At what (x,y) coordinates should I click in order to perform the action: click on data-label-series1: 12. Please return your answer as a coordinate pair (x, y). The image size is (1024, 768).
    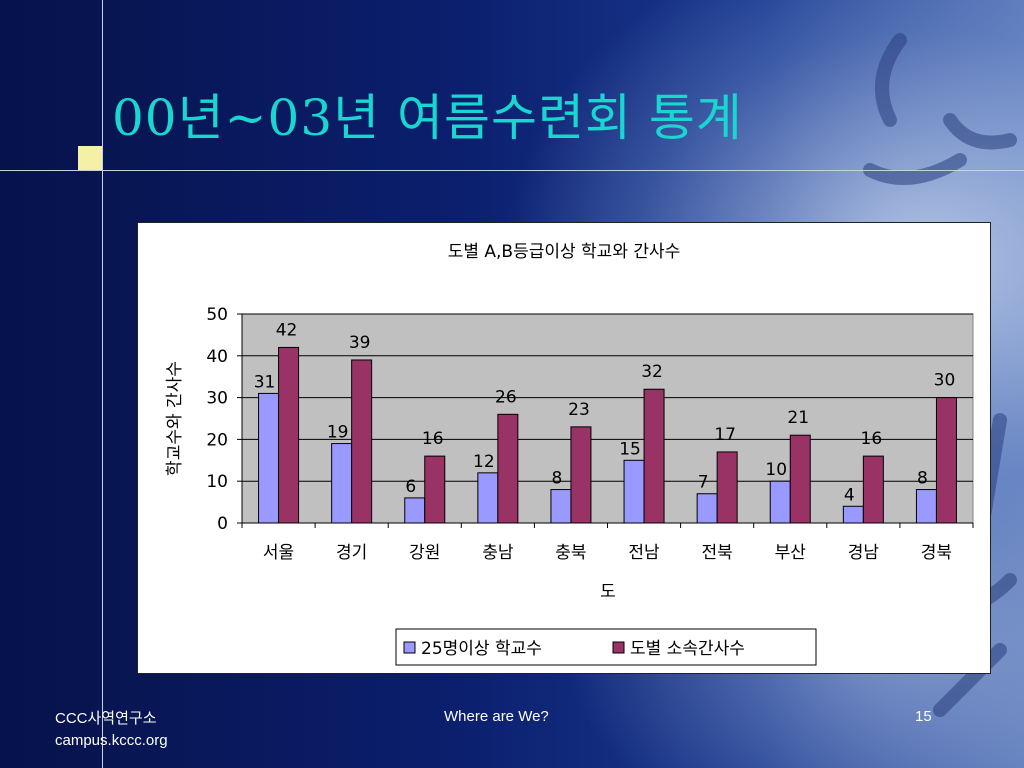
    Looking at the image, I should click on (484, 462).